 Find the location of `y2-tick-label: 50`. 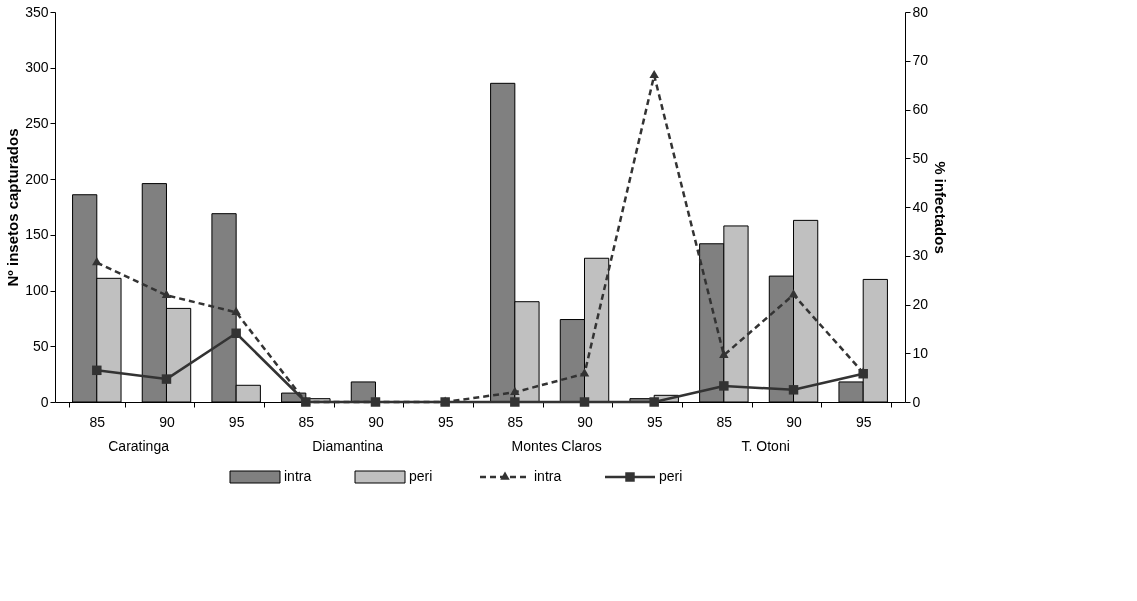

y2-tick-label: 50 is located at coordinates (920, 157).